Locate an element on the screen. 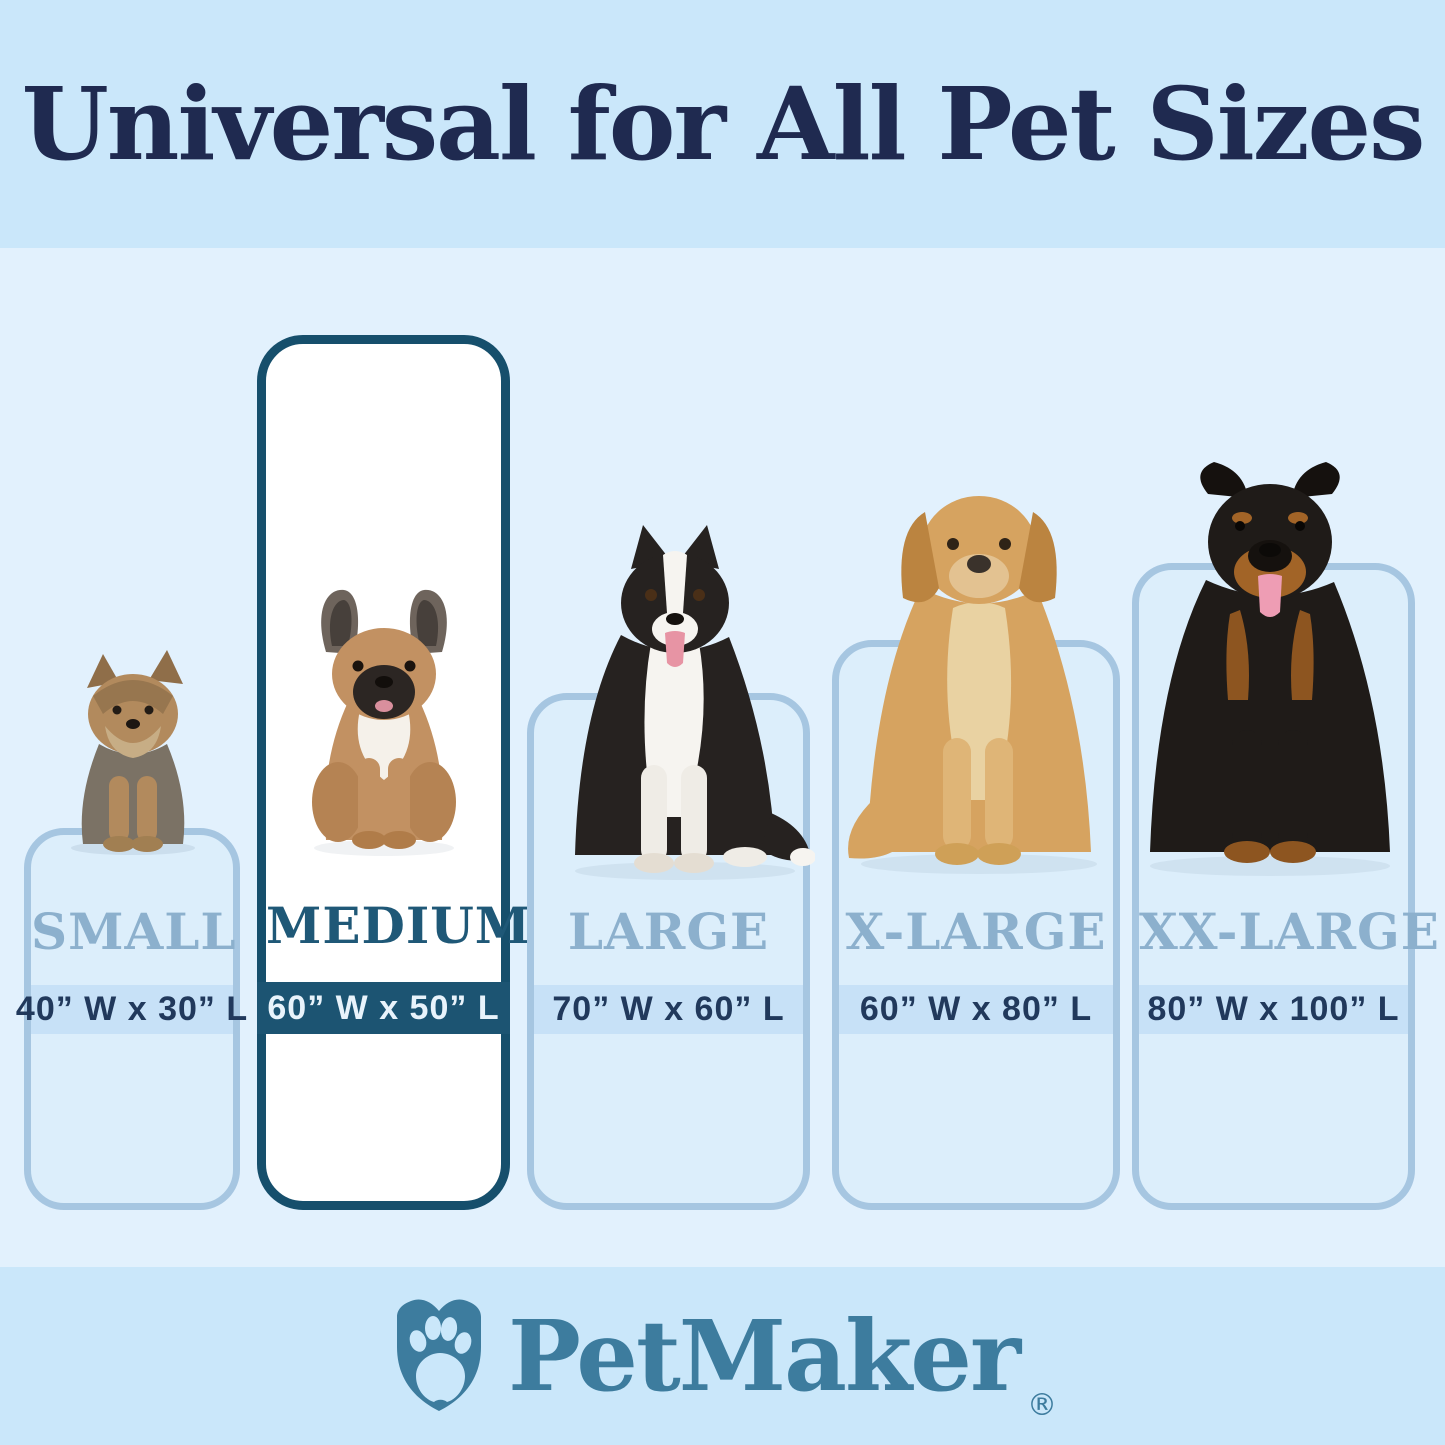 The width and height of the screenshot is (1445, 1445). paw-shield-icon is located at coordinates (438, 1355).